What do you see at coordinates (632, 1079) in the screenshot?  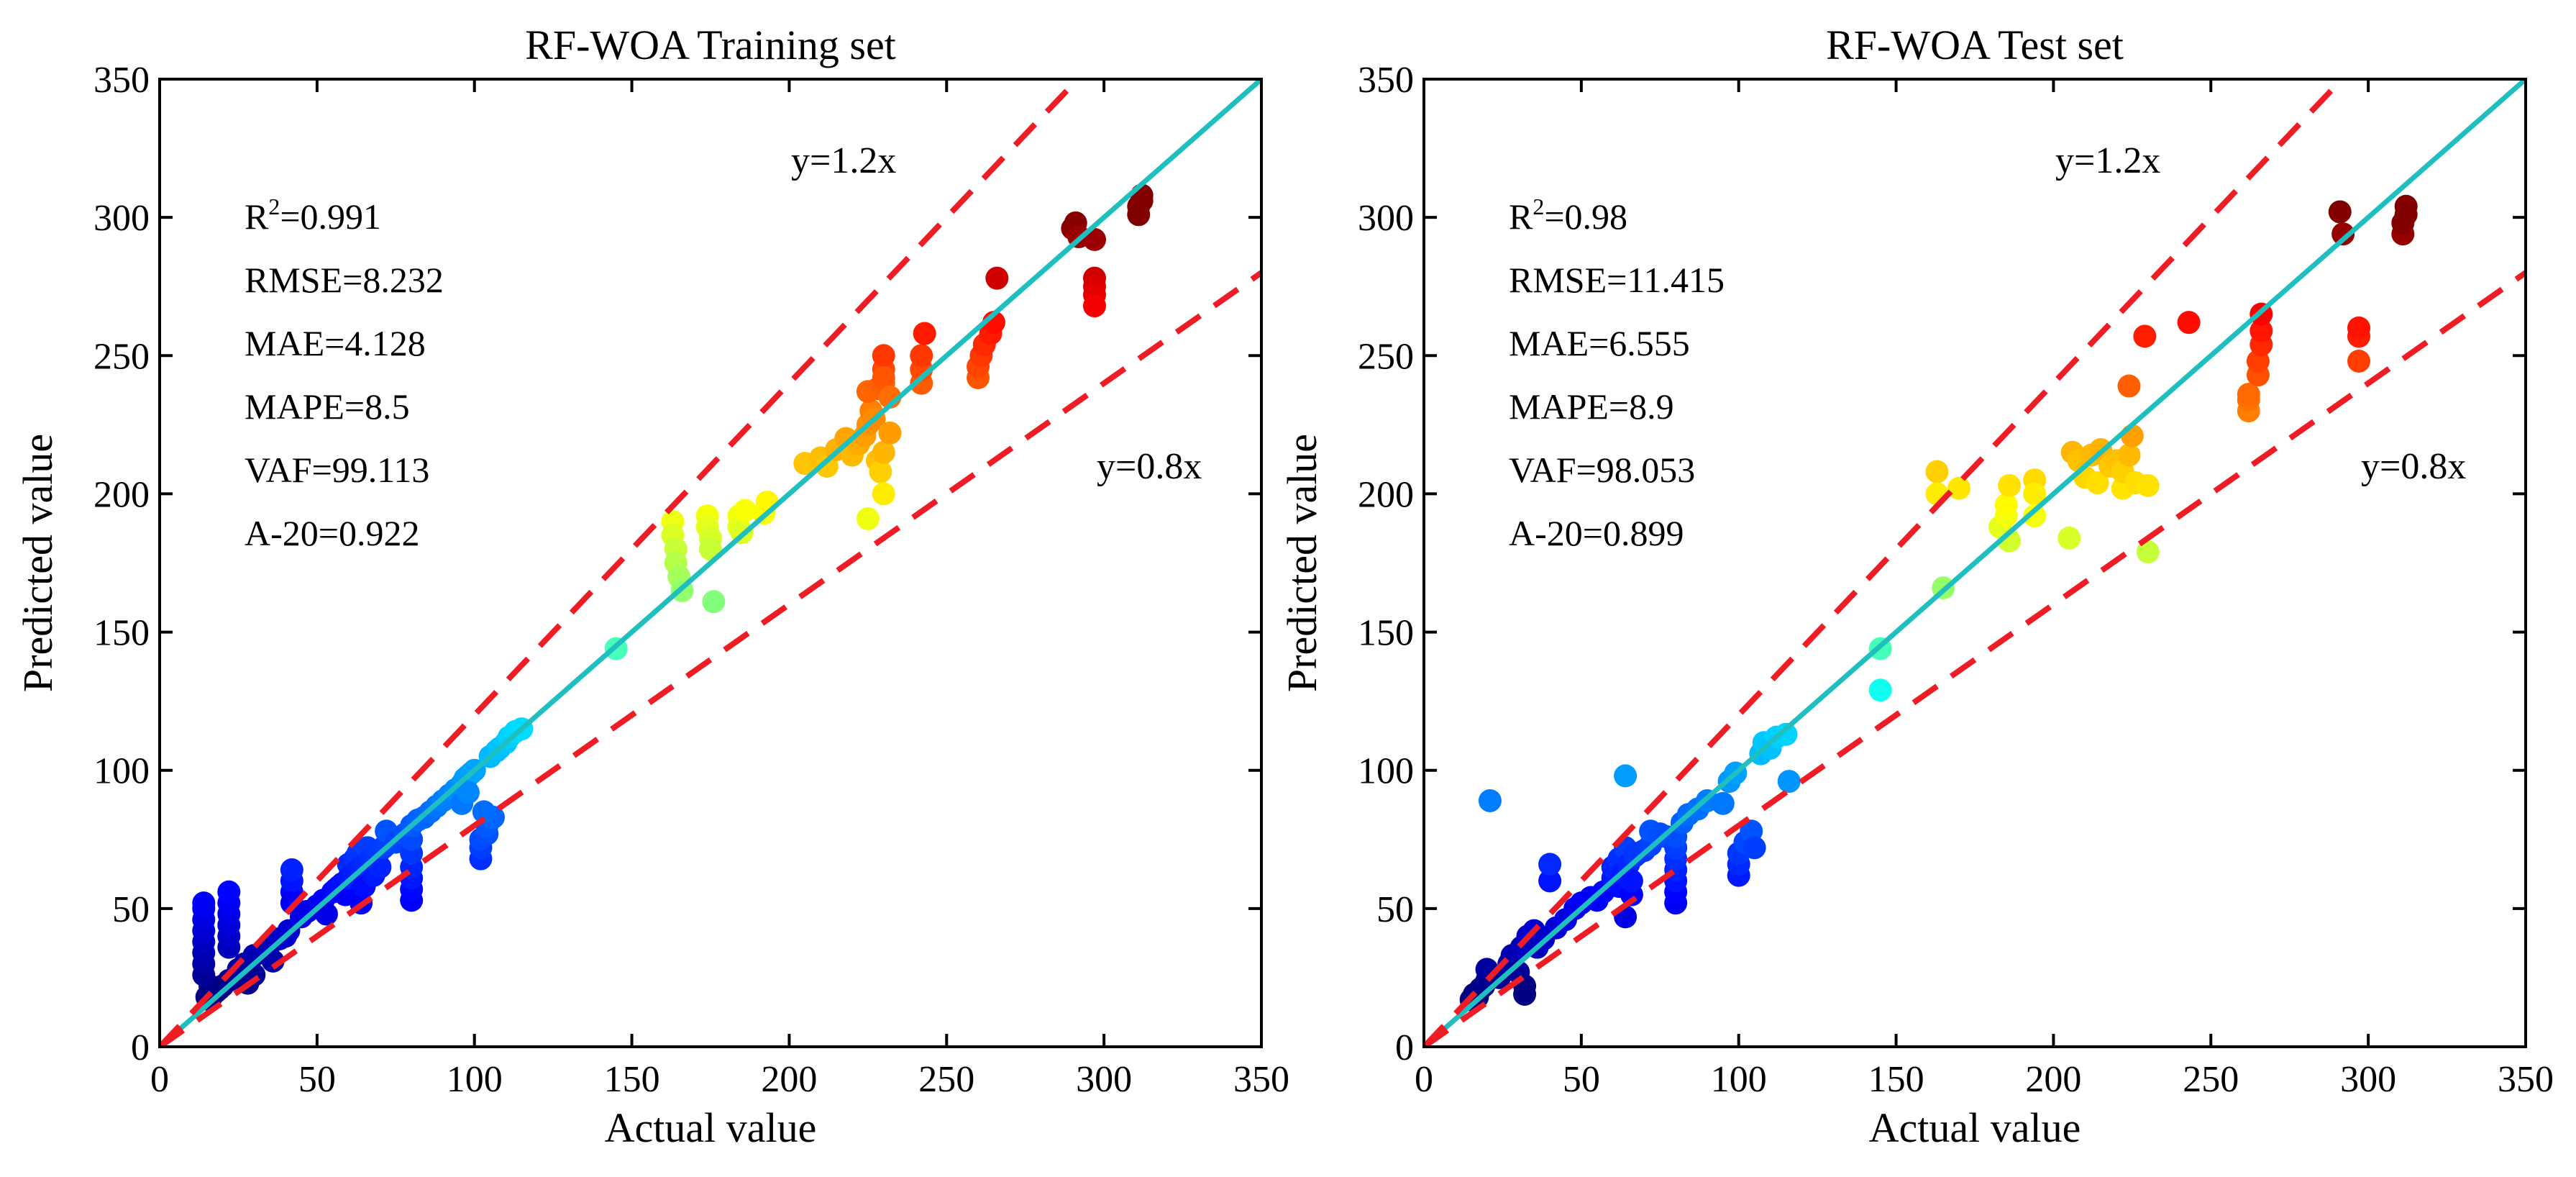 I see `training-x-tick-label: 150` at bounding box center [632, 1079].